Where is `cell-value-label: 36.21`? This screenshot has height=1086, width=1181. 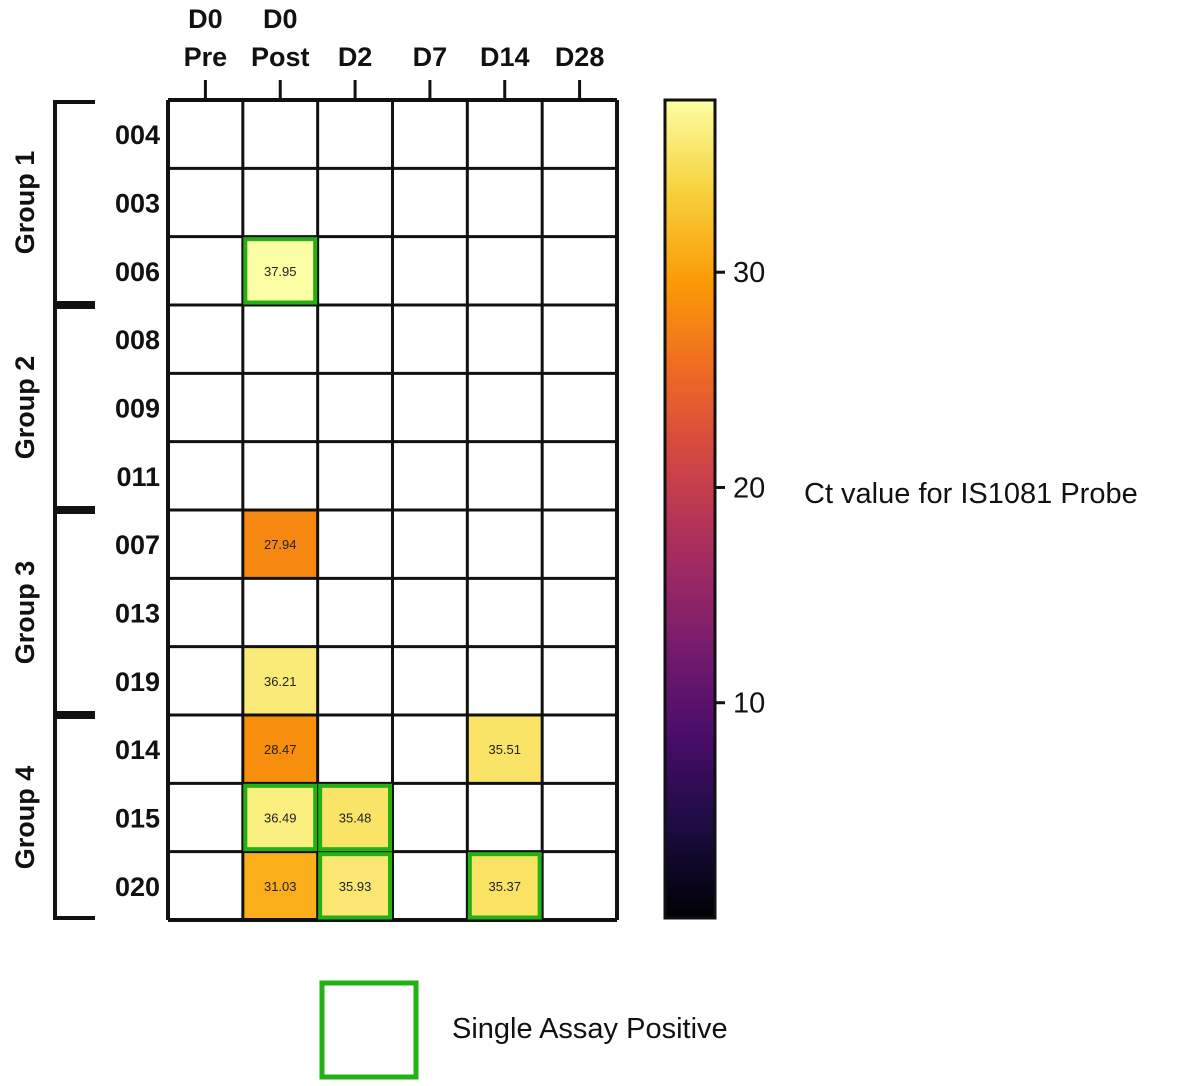
cell-value-label: 36.21 is located at coordinates (280, 681).